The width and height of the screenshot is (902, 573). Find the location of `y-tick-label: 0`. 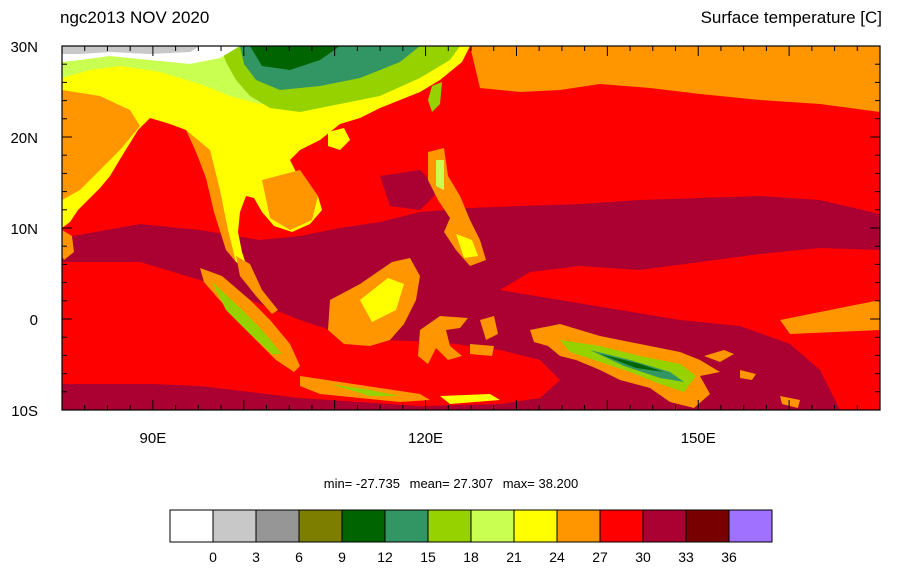

y-tick-label: 0 is located at coordinates (34, 320).